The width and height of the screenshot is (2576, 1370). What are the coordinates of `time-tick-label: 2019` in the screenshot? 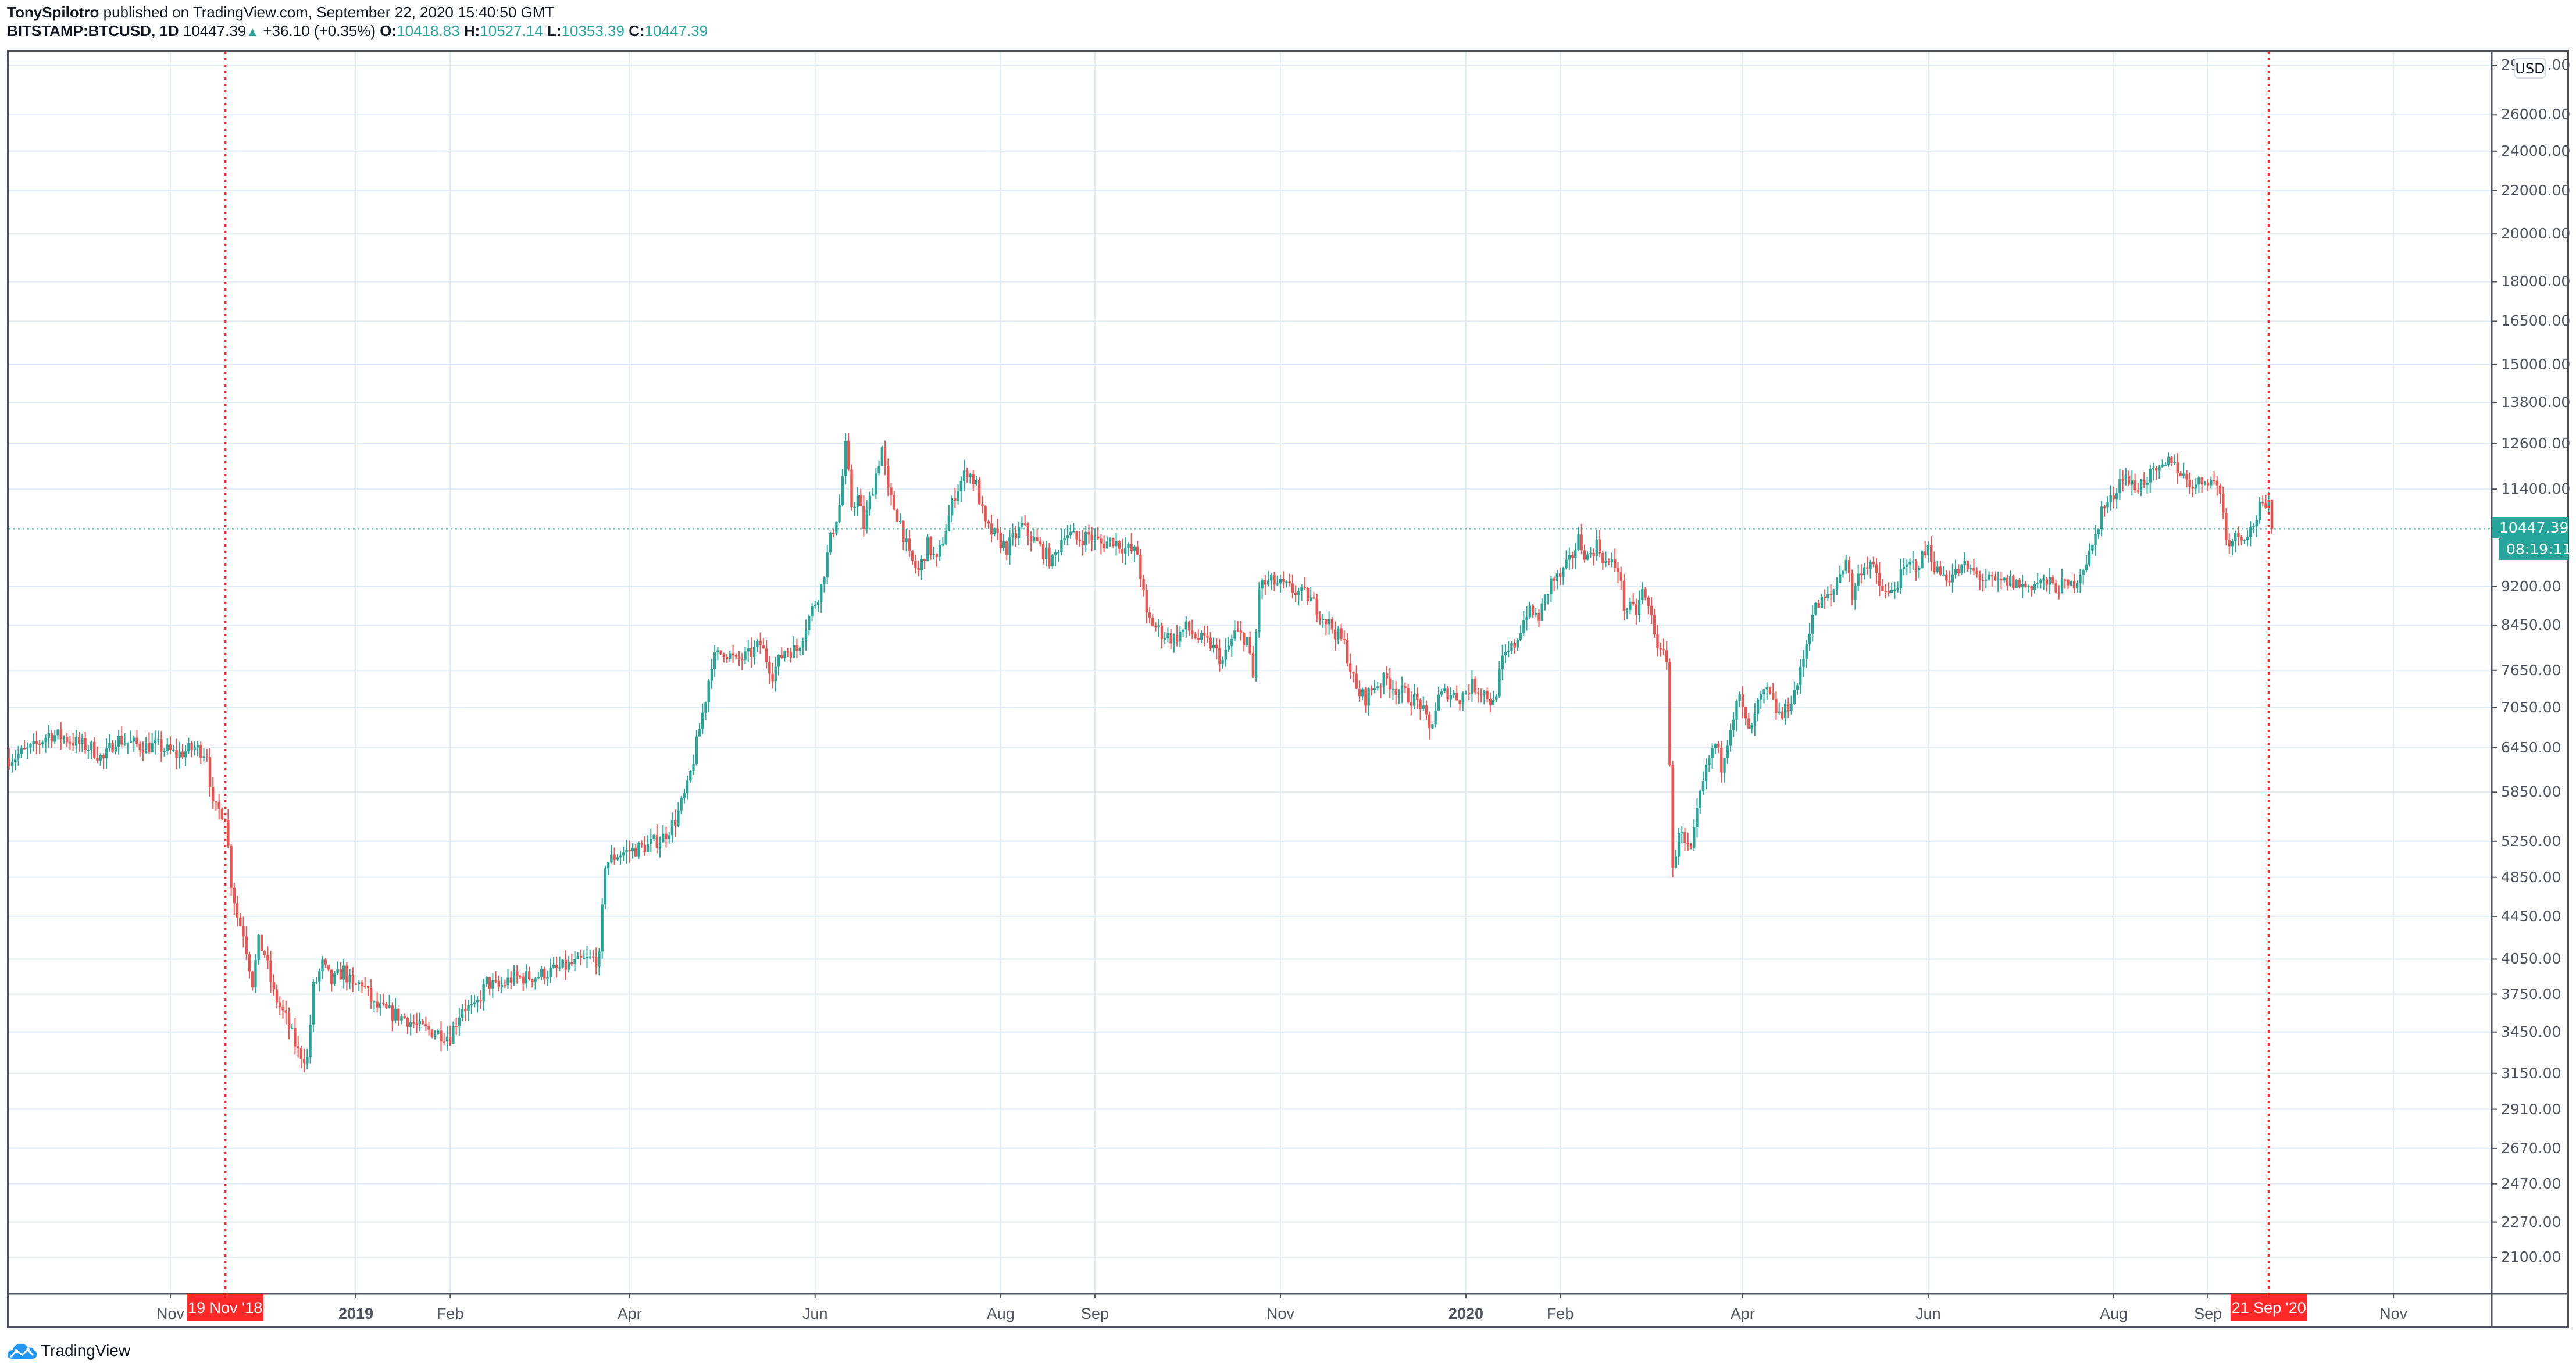 It's located at (356, 1313).